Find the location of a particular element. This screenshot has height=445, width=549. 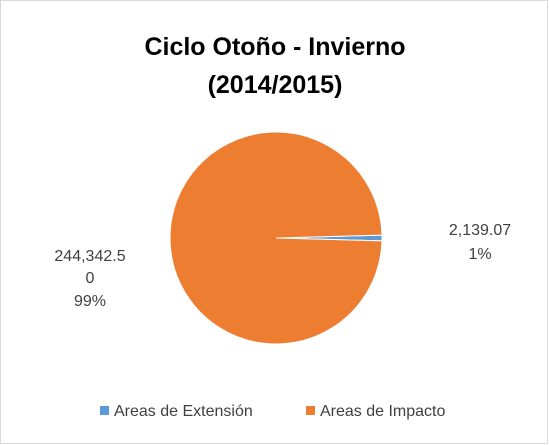

label-box: 244,342.50 is located at coordinates (90, 267).